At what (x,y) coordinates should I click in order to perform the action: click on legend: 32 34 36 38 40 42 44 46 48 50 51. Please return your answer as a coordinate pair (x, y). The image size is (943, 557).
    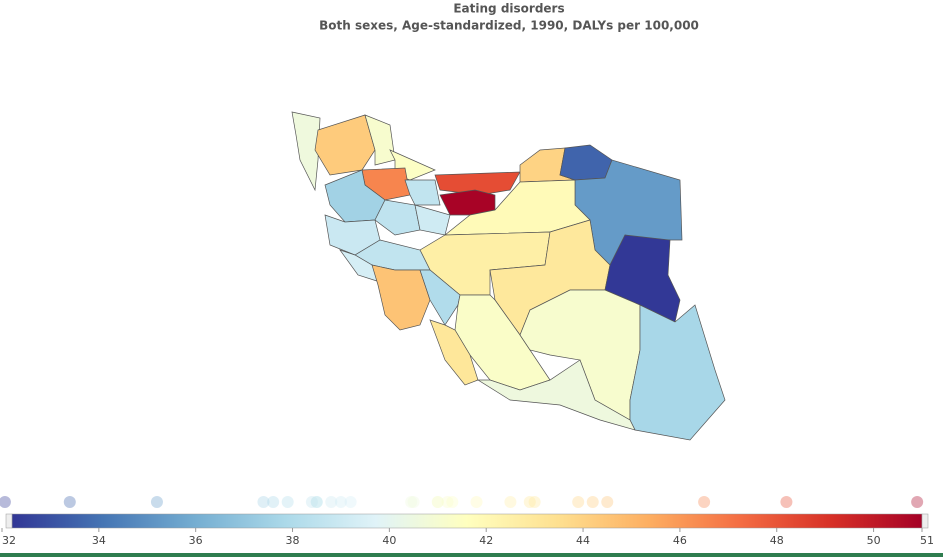
    Looking at the image, I should click on (467, 521).